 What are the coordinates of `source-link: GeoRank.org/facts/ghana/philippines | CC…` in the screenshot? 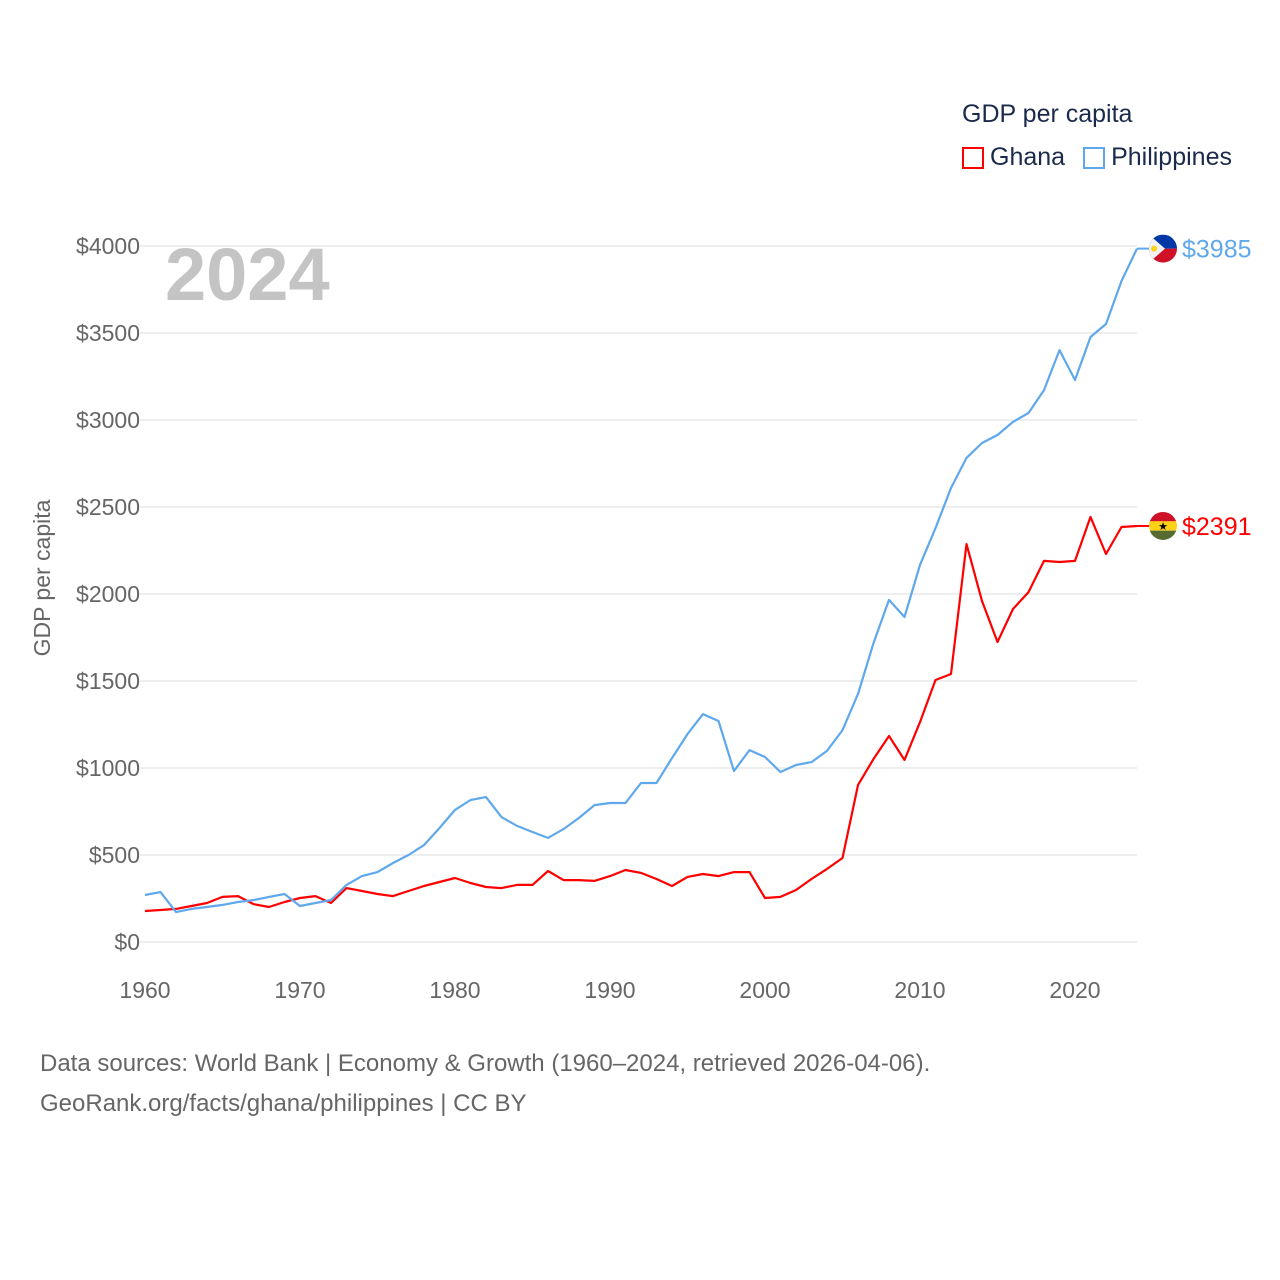 It's located at (283, 1103).